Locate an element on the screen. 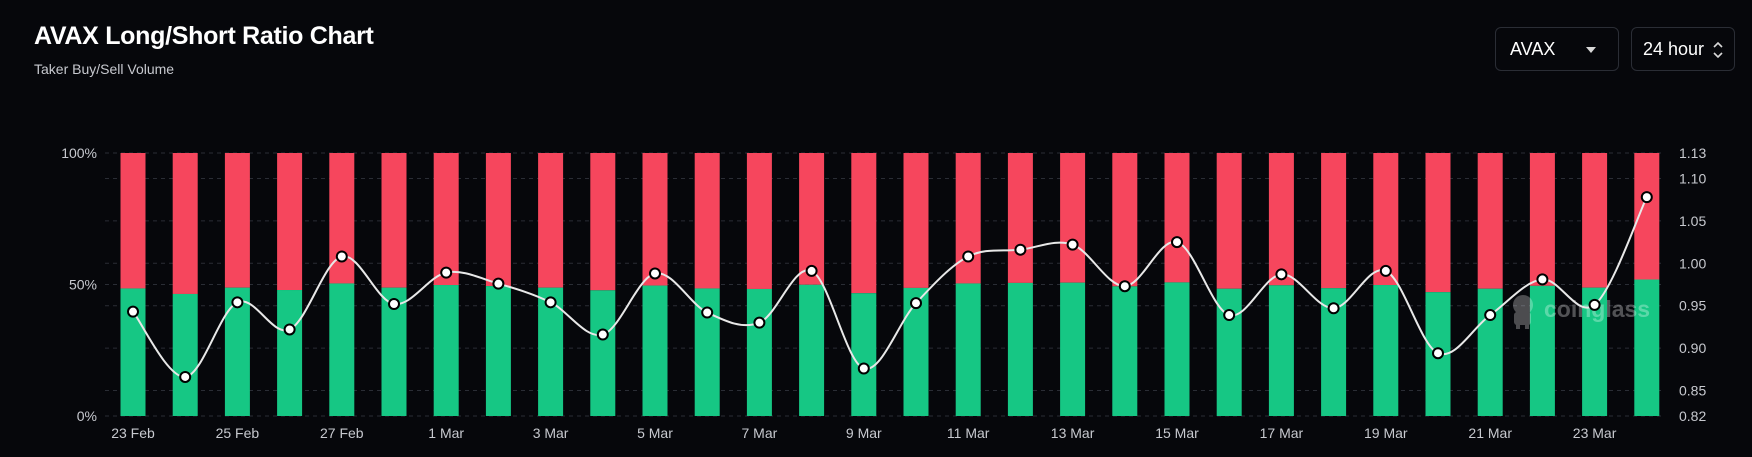 This screenshot has width=1752, height=457. right-axis-tick-label: 0.90 is located at coordinates (1692, 348).